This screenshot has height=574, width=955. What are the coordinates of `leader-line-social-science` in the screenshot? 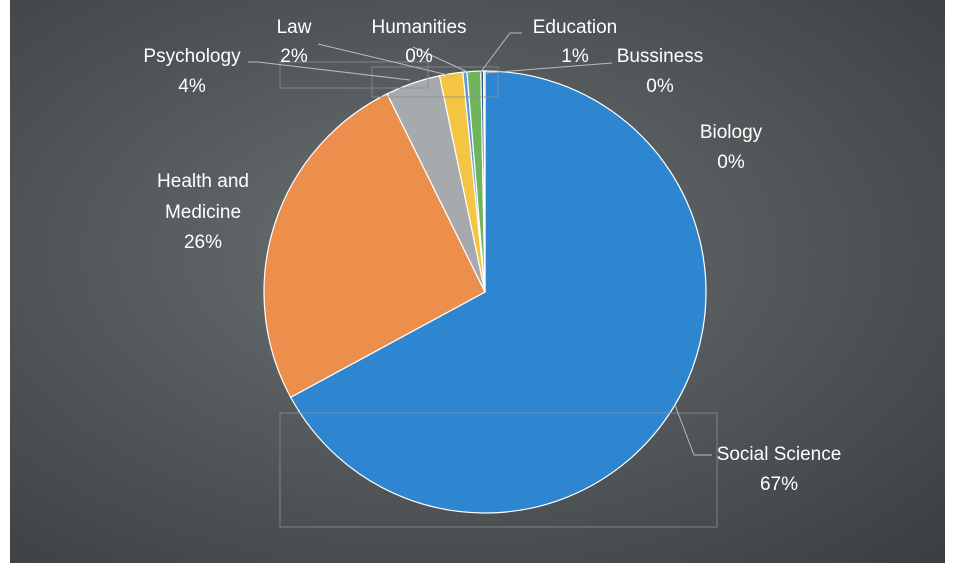 It's located at (693, 430).